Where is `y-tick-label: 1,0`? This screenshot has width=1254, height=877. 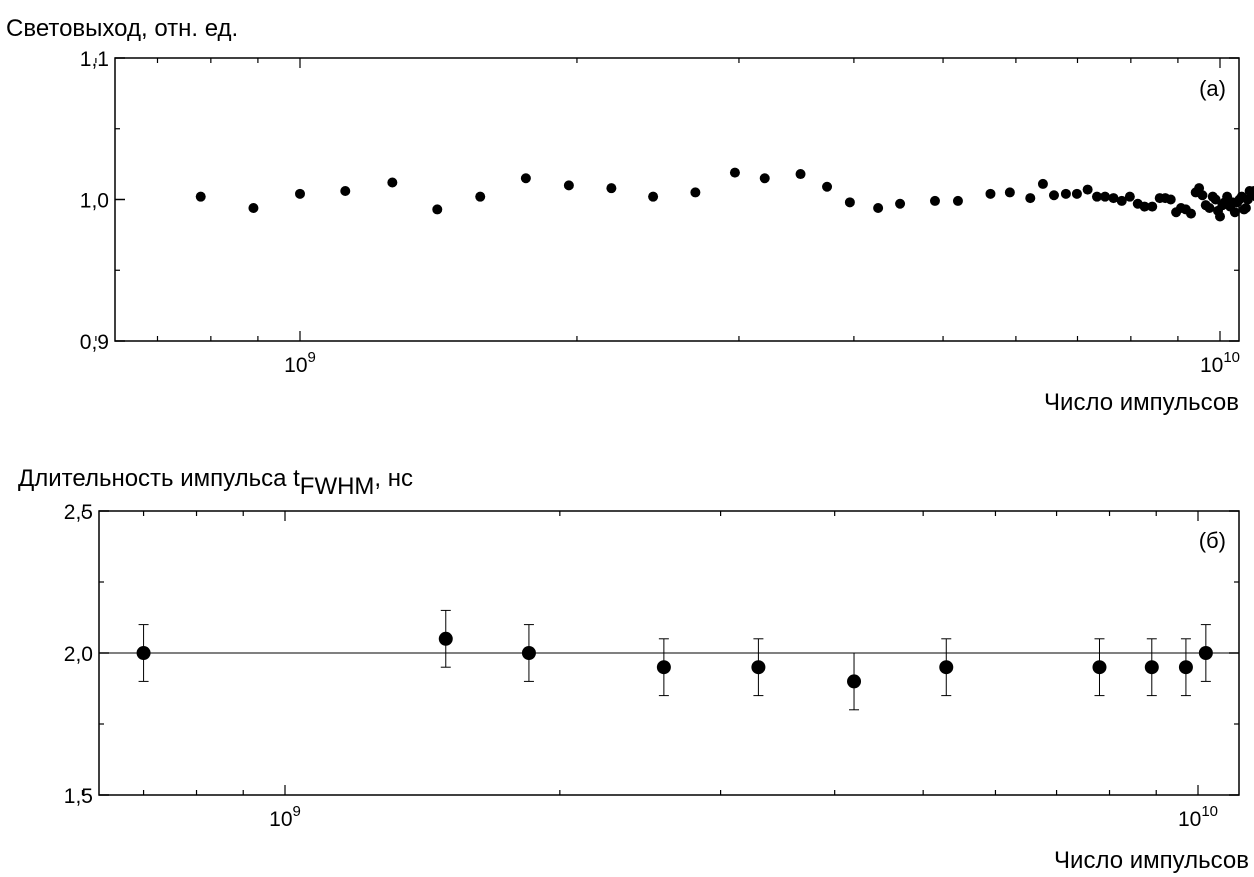 y-tick-label: 1,0 is located at coordinates (94, 201).